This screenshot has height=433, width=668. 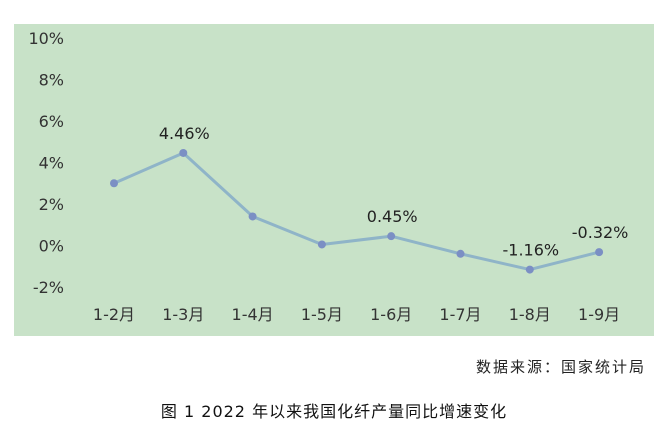 What do you see at coordinates (253, 314) in the screenshot?
I see `x-tick-label: 1-4月` at bounding box center [253, 314].